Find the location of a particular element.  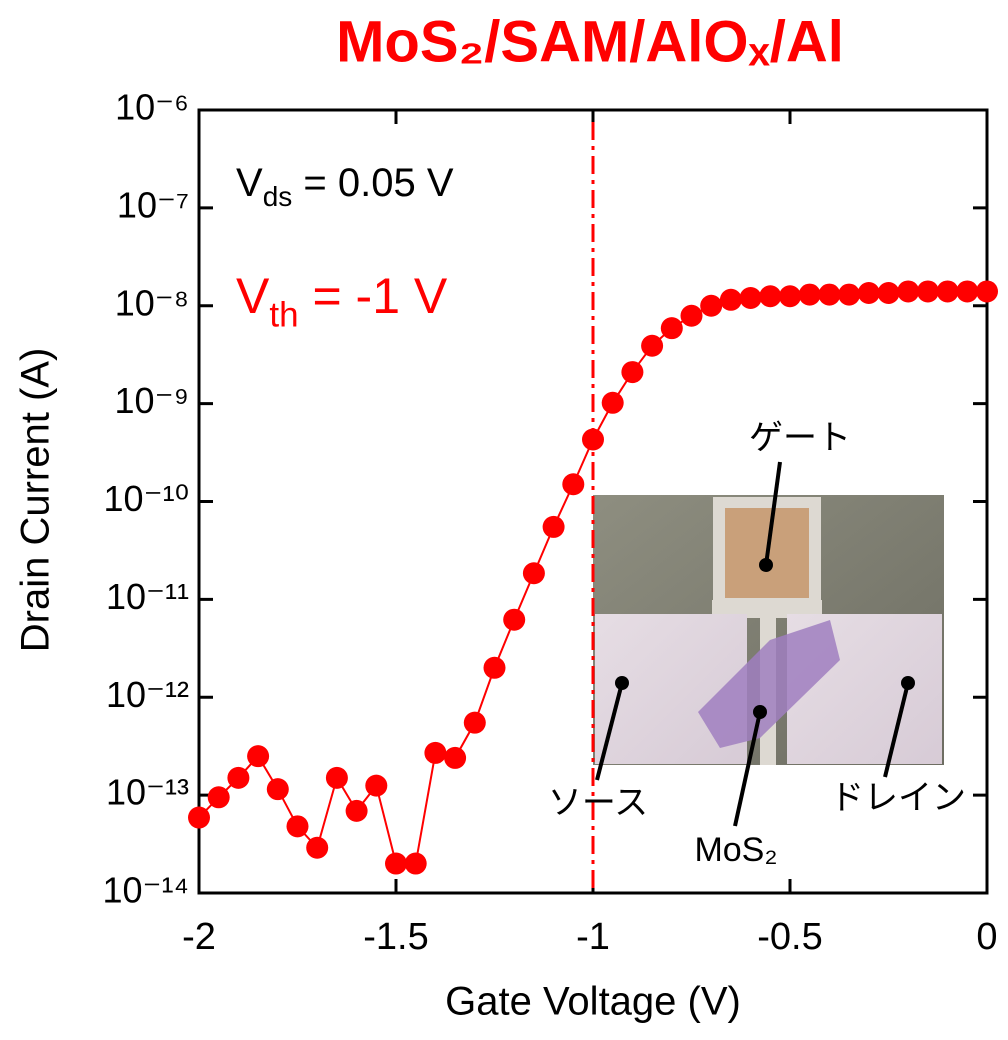

annotation: Vds = 0.05 V is located at coordinates (345, 187).